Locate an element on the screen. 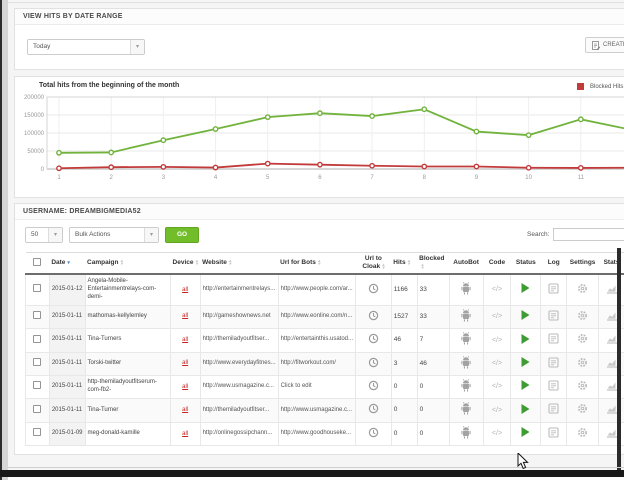  blocked-cell: 0 is located at coordinates (433, 434).